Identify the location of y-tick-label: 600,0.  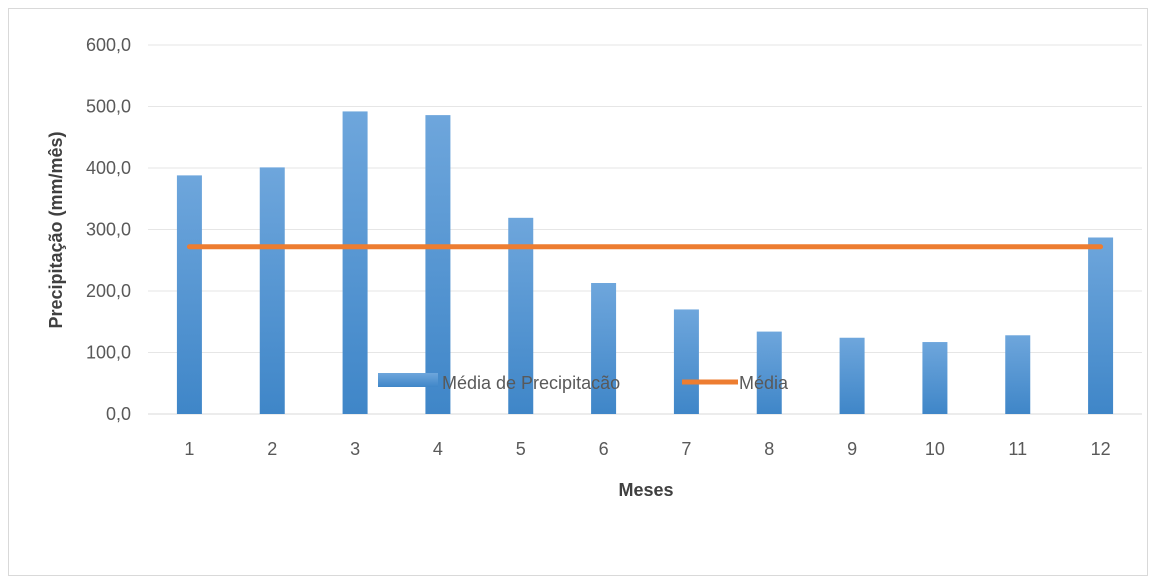
(108, 45).